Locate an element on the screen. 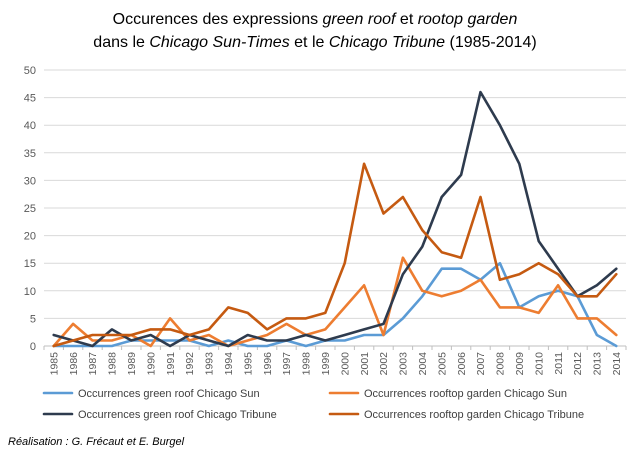 This screenshot has width=631, height=458. x-tick-label: 1999 is located at coordinates (326, 364).